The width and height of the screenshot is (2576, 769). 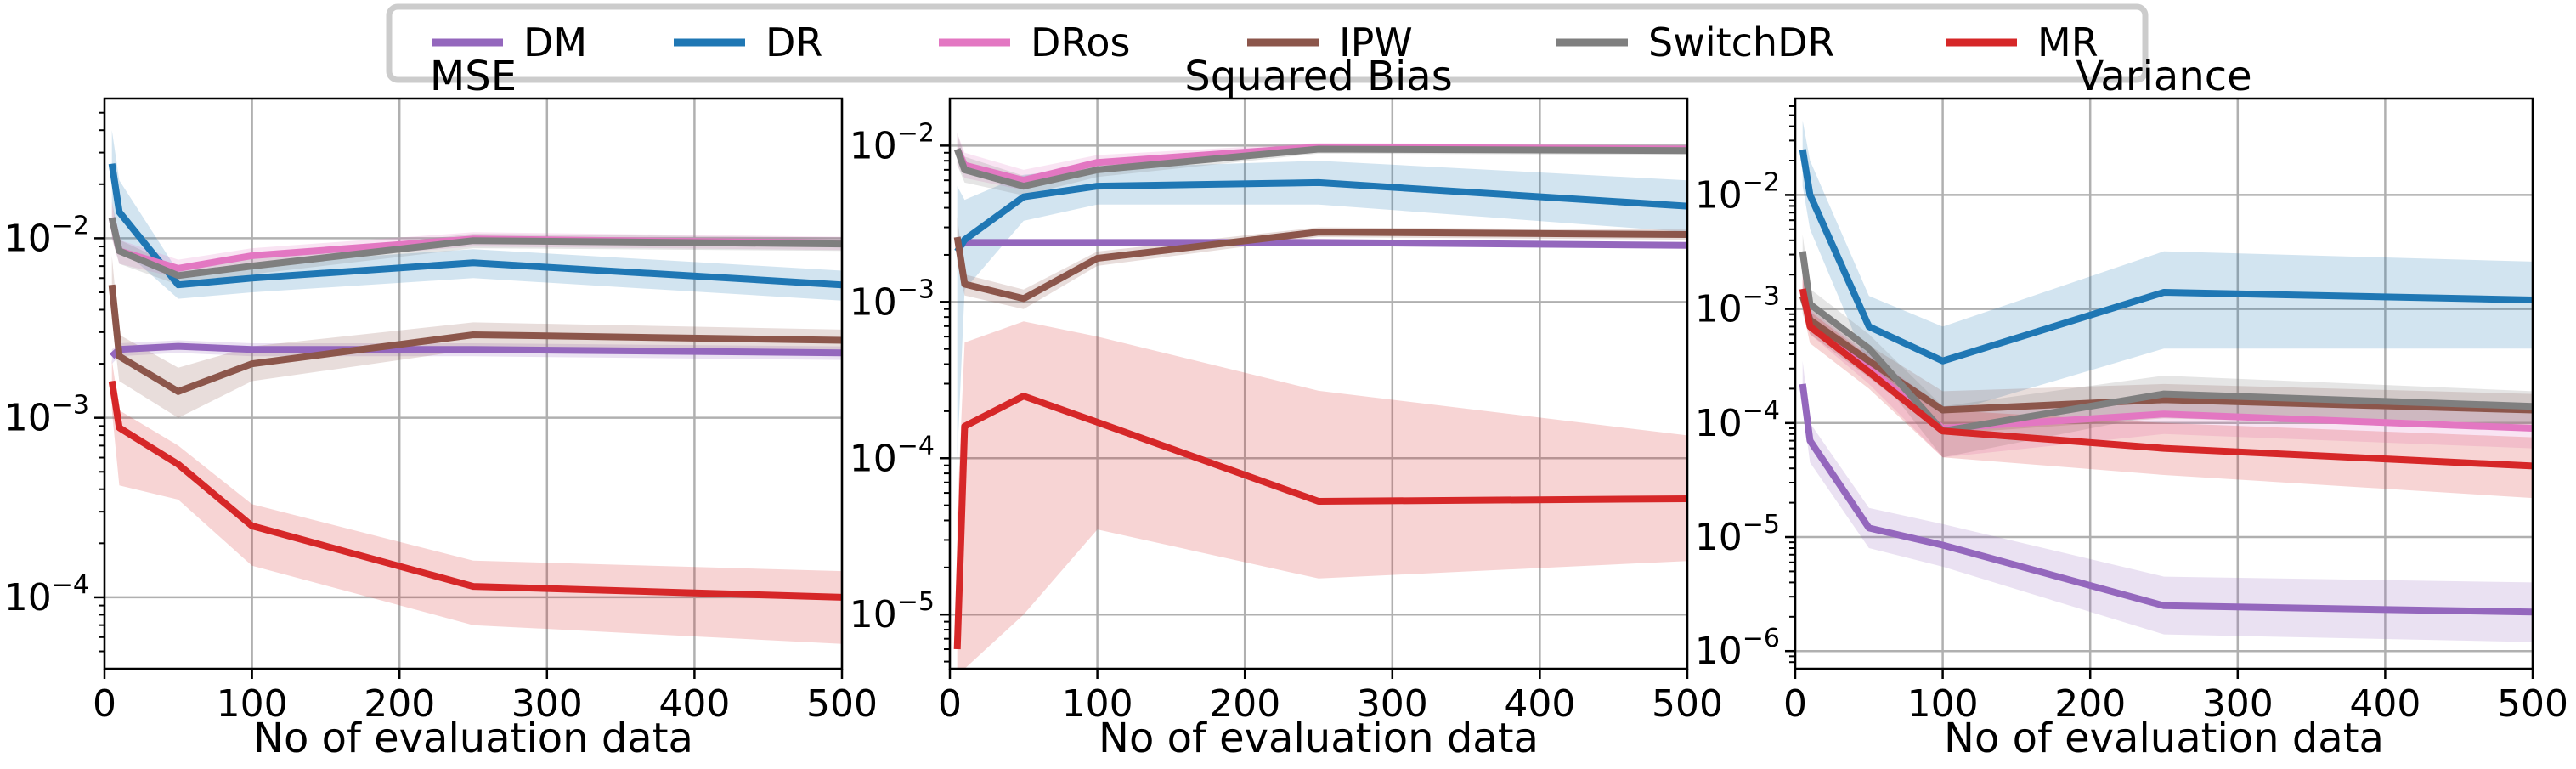 What do you see at coordinates (510, 43) in the screenshot?
I see `legend-entry-dm: DM` at bounding box center [510, 43].